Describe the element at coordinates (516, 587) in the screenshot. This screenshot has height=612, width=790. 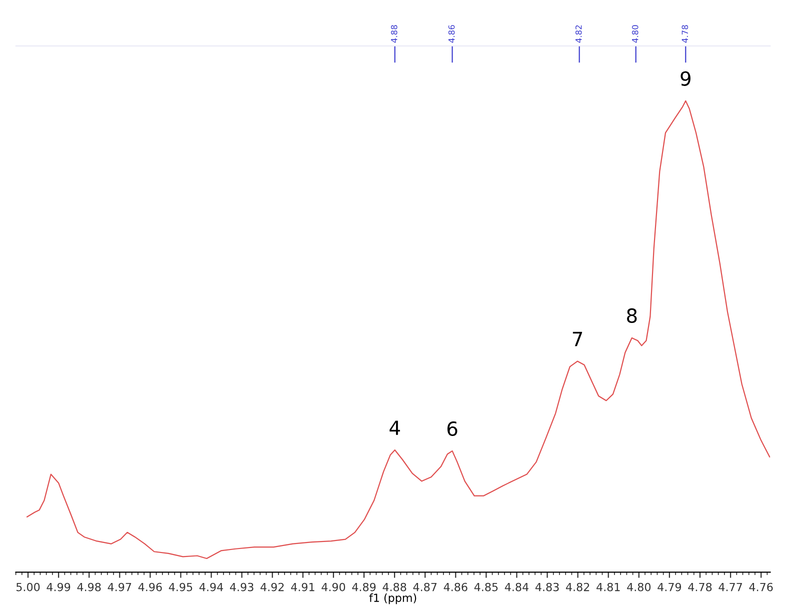
I see `x-tick-label: 4.84` at that location.